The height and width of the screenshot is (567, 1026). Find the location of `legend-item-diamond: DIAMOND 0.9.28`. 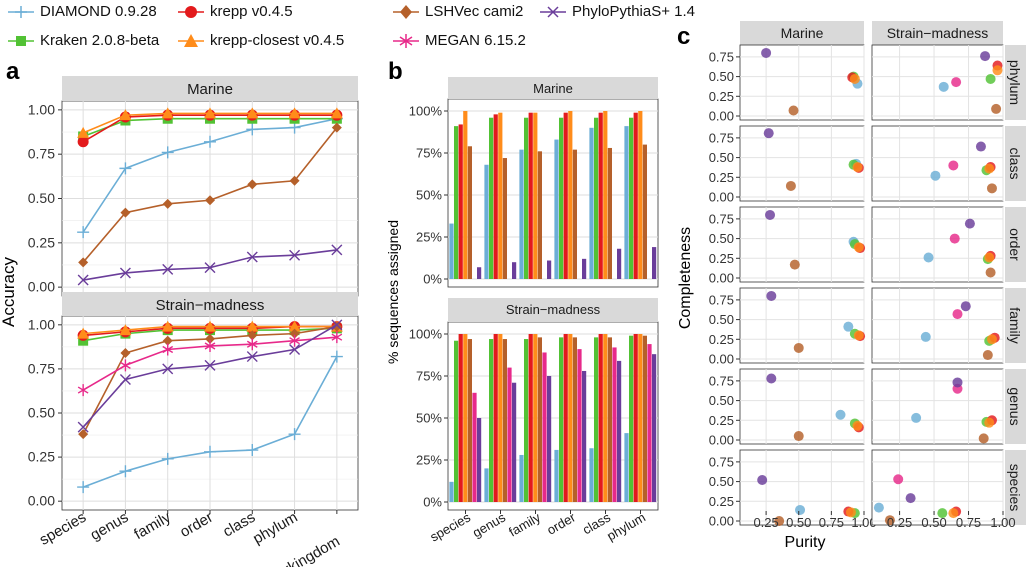

legend-item-diamond: DIAMOND 0.9.28 is located at coordinates (82, 11).